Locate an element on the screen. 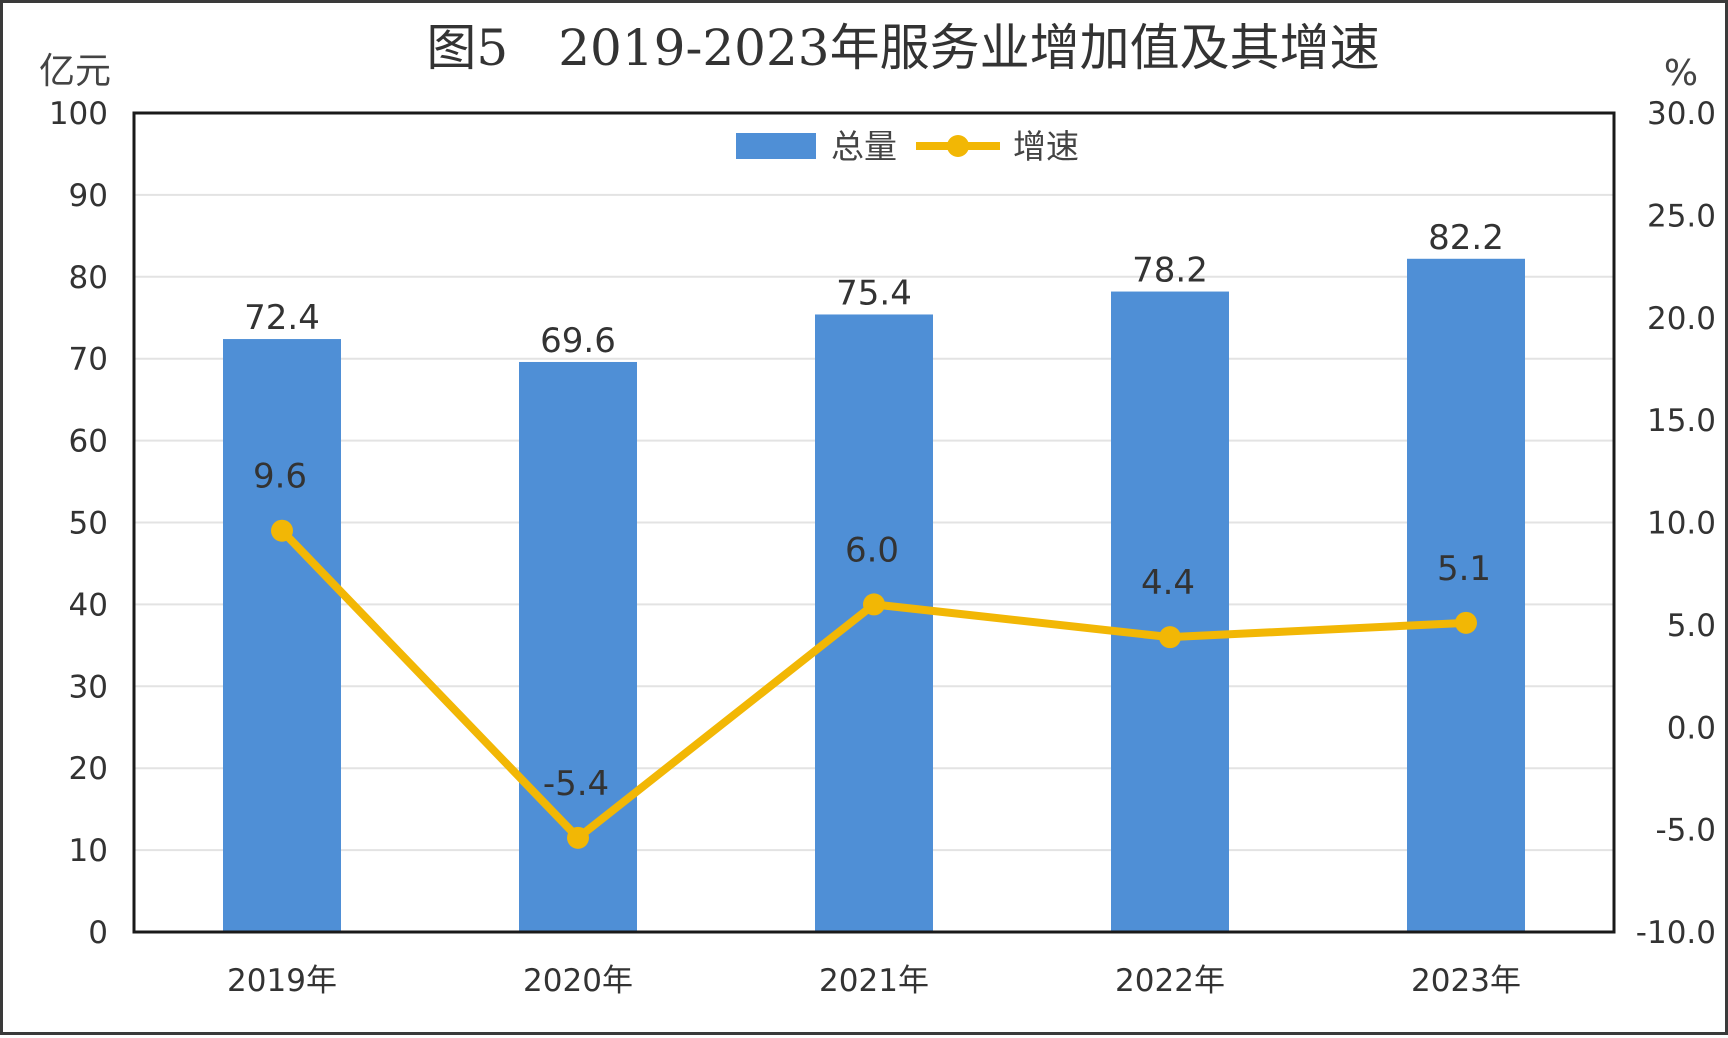  x-tick-label: 2019年 is located at coordinates (282, 981).